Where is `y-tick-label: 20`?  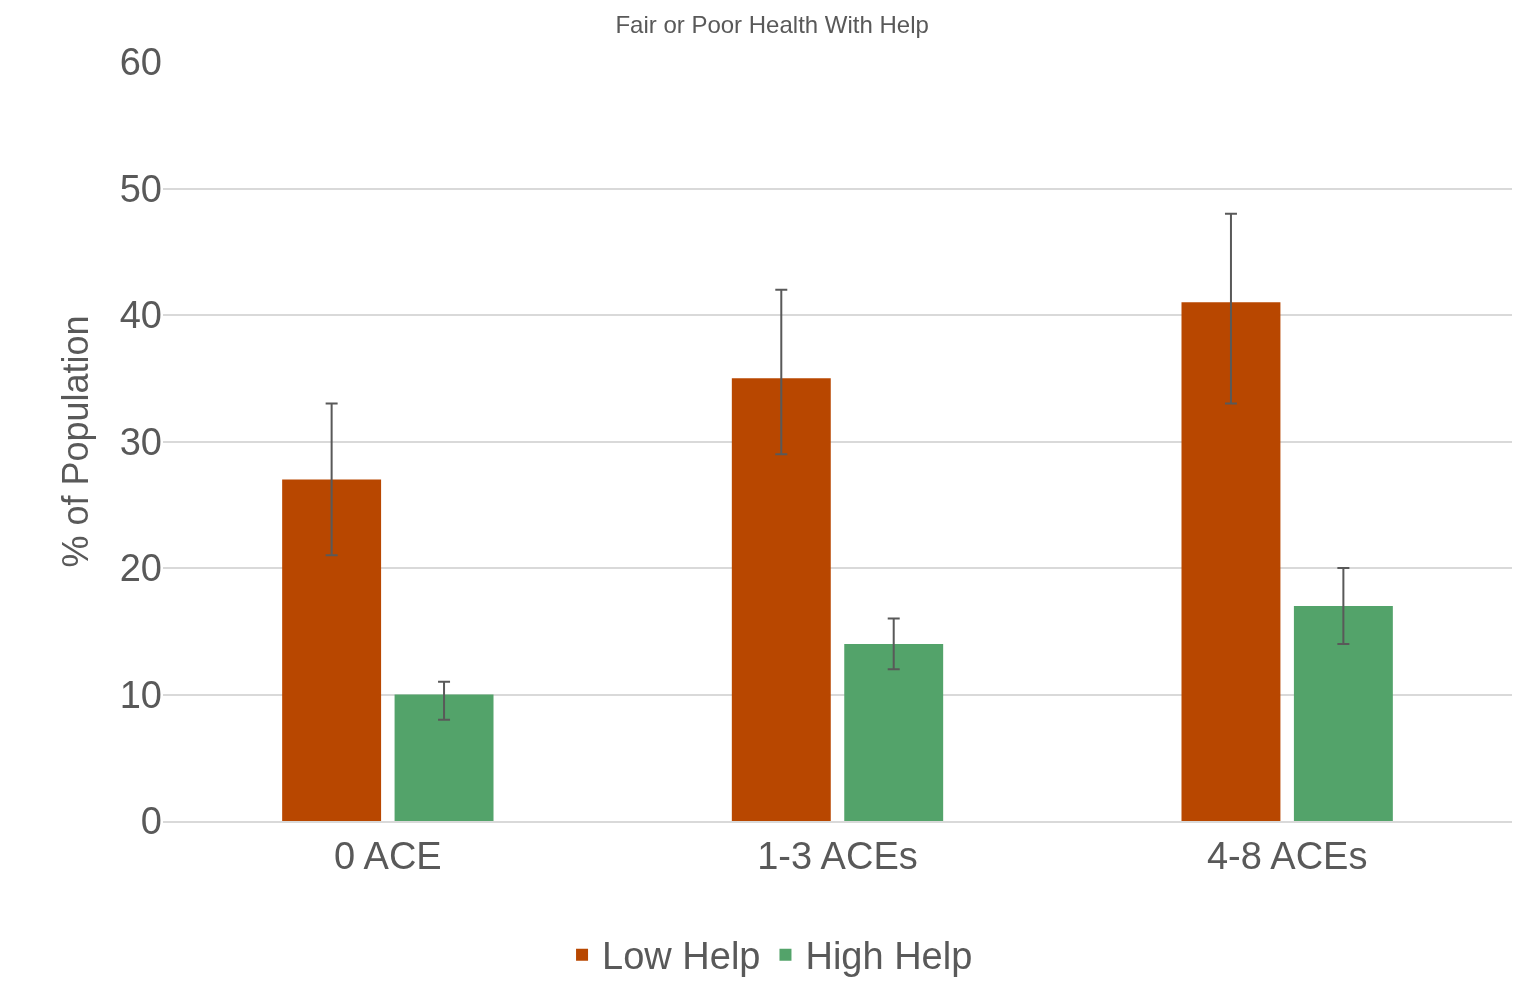
y-tick-label: 20 is located at coordinates (140, 568).